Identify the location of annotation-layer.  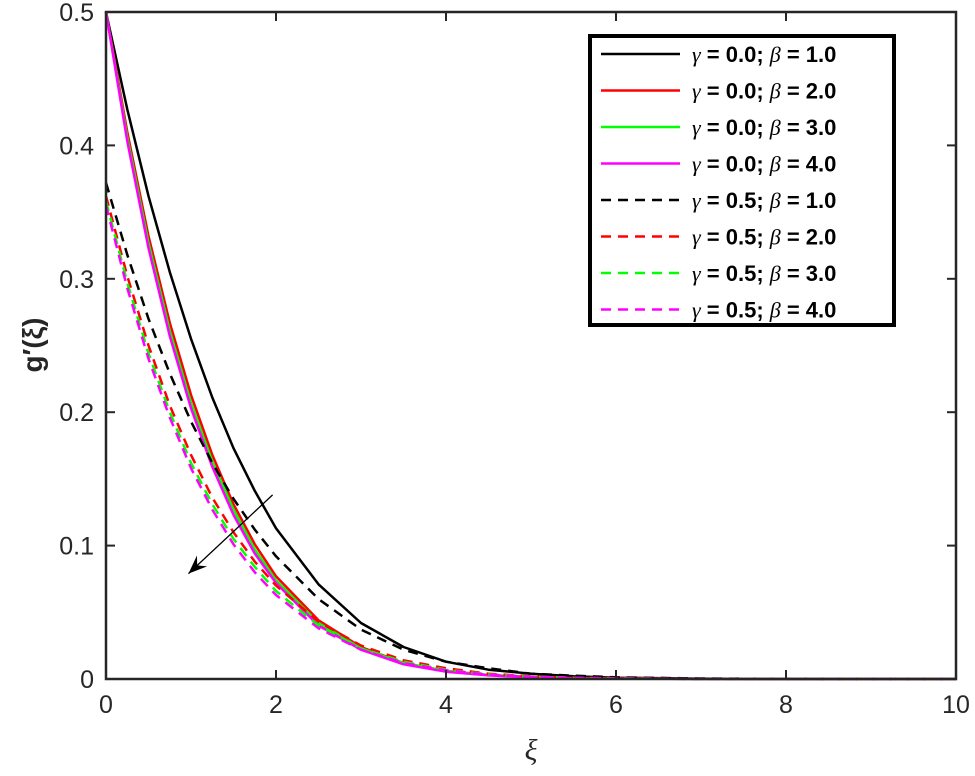
(231, 534).